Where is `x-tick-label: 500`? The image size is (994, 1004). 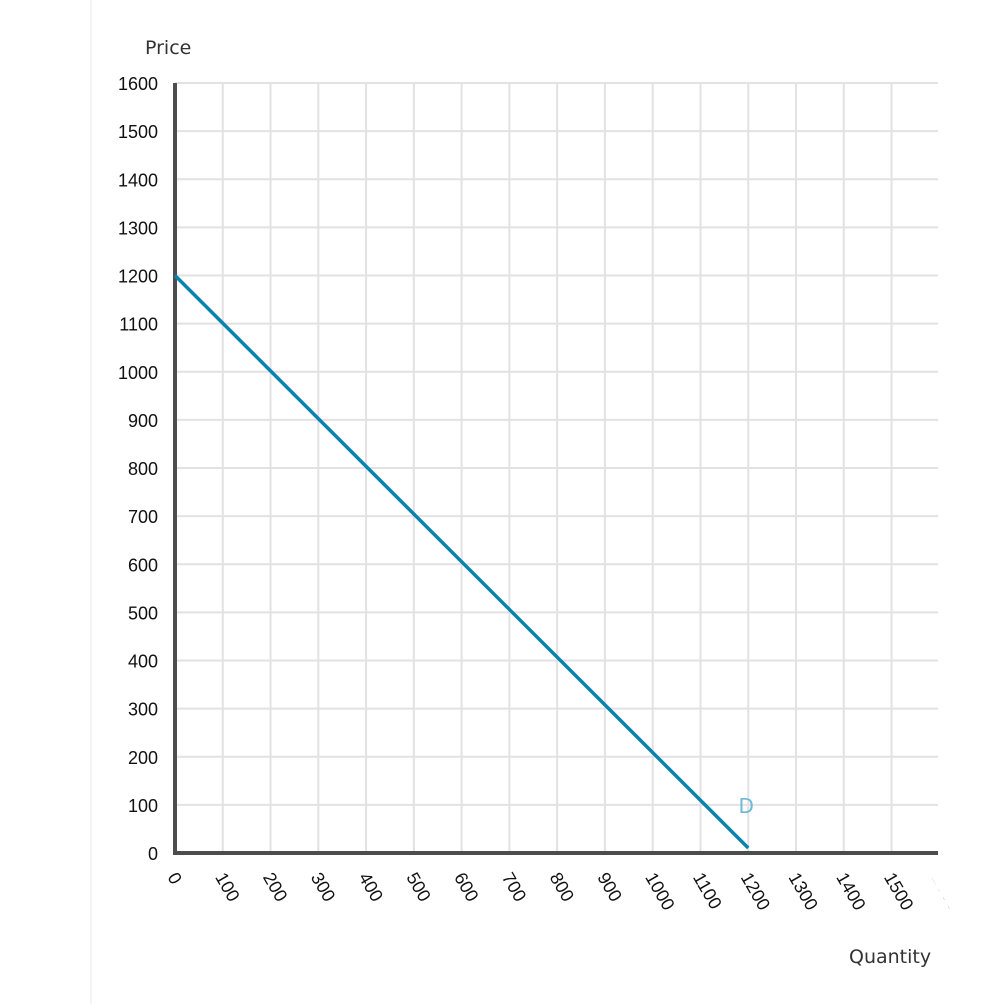
x-tick-label: 500 is located at coordinates (418, 887).